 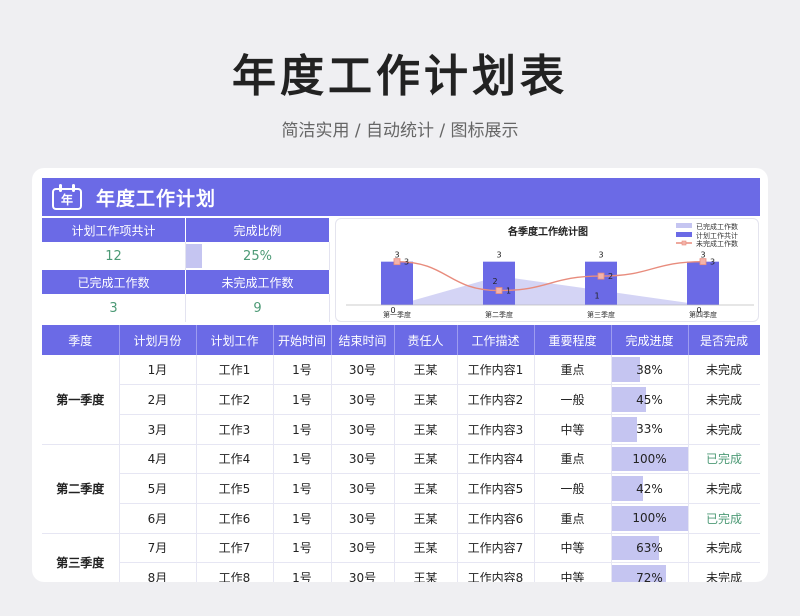 I want to click on category-label: 第二季度, so click(x=499, y=314).